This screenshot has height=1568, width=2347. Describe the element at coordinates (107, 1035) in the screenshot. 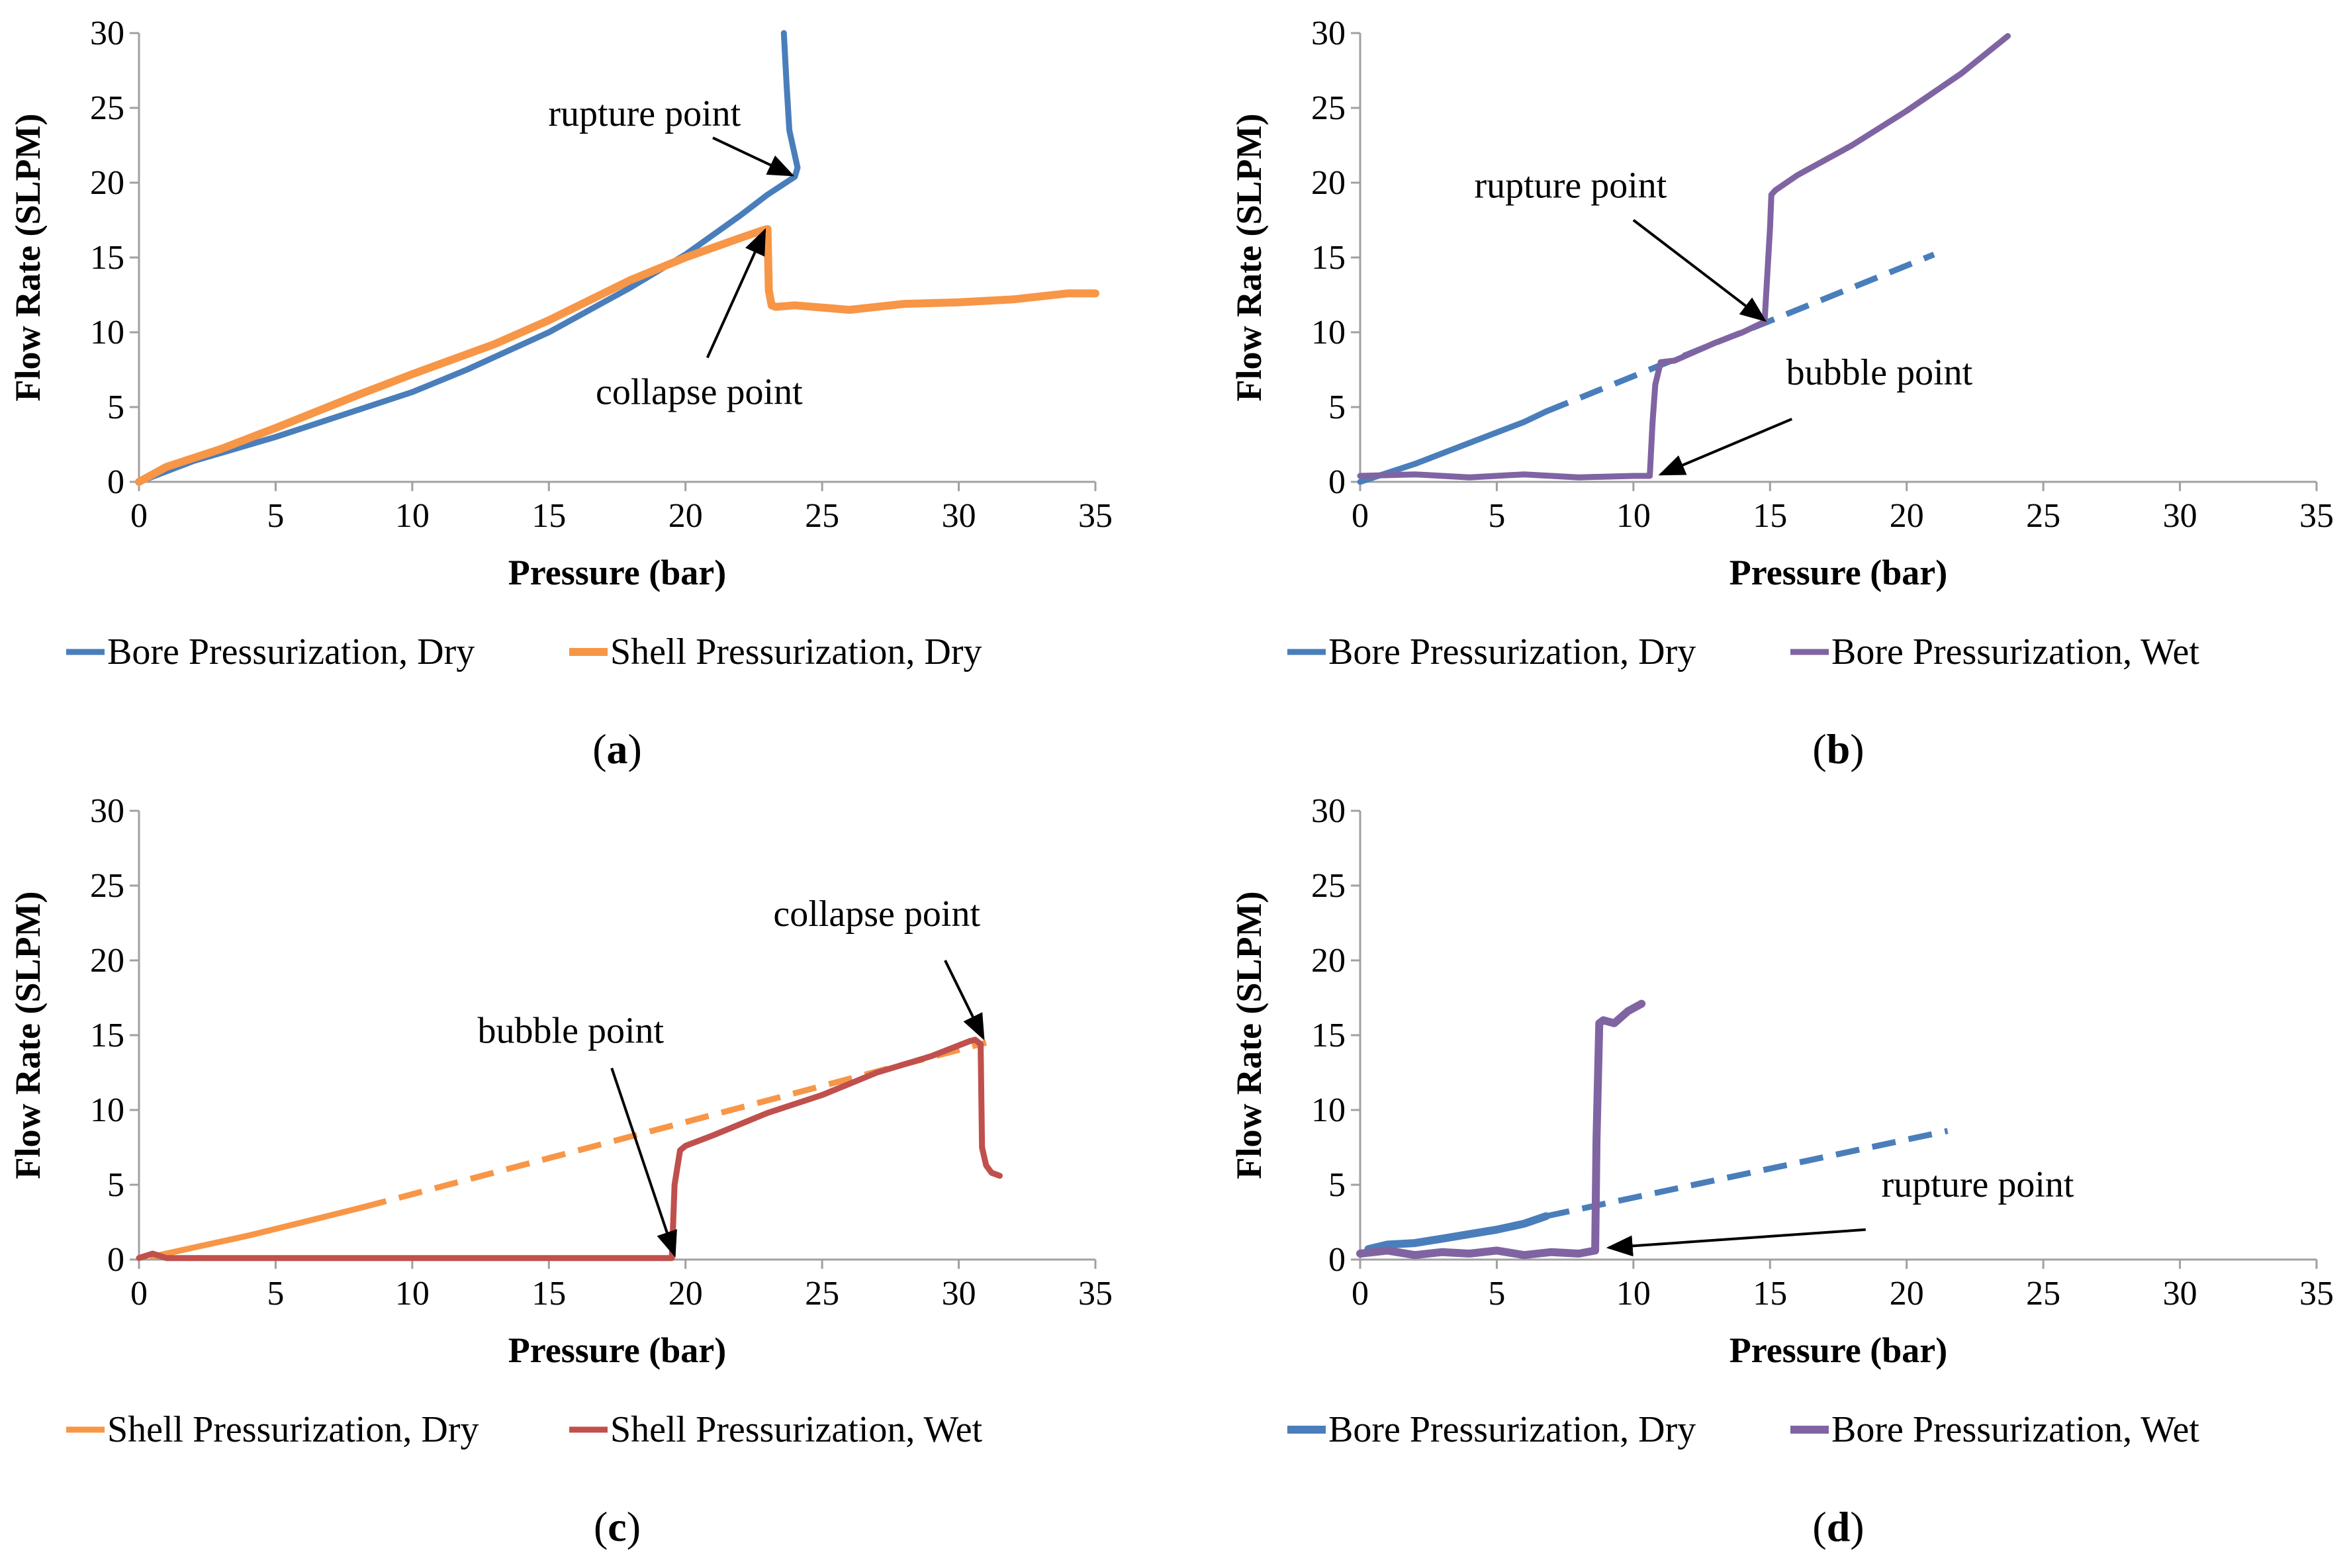

I see `y-tick-label-c-3: 15` at that location.